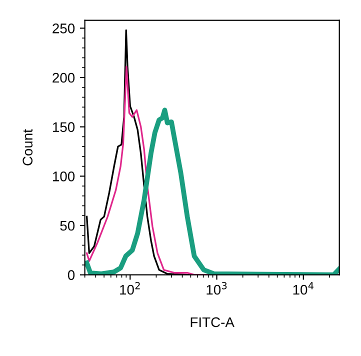  Describe the element at coordinates (63, 77) in the screenshot. I see `y-tick-label: 200` at that location.